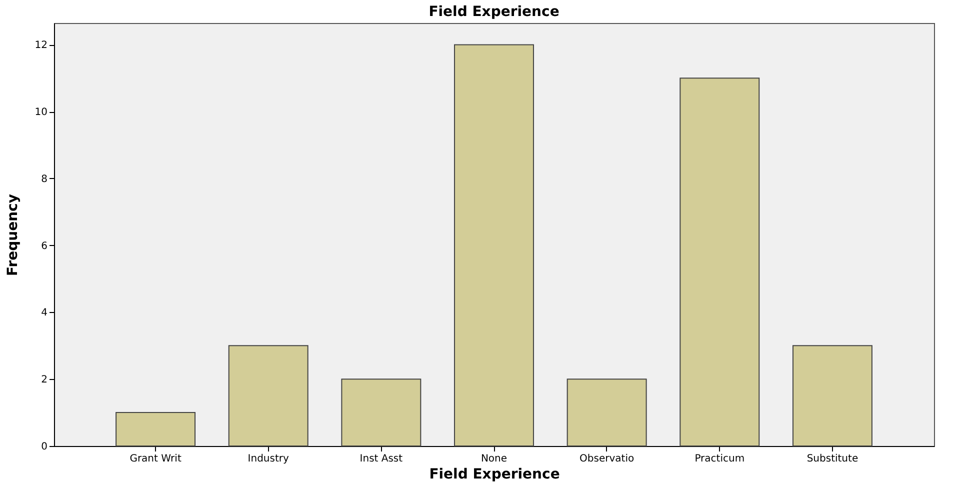 The image size is (971, 504). Describe the element at coordinates (494, 474) in the screenshot. I see `x-axis-title: Field Experience` at that location.